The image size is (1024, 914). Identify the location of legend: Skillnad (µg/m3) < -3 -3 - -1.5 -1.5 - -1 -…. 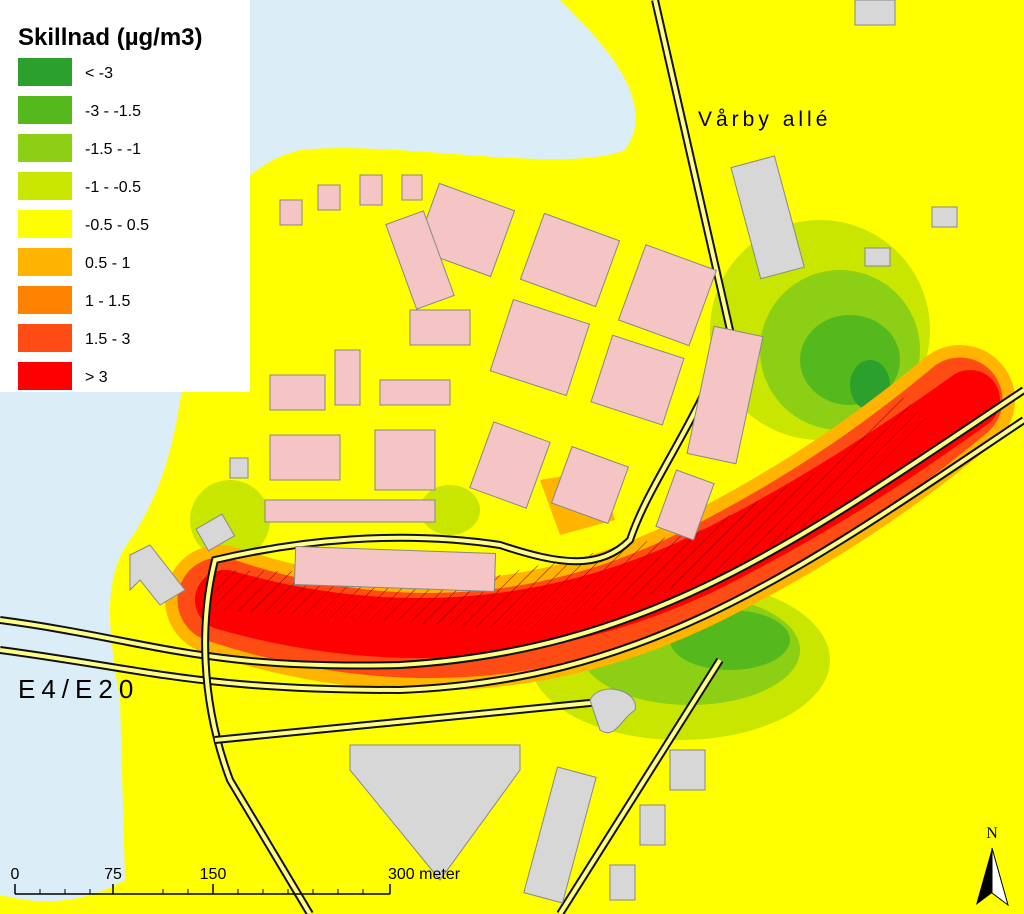
(125, 196).